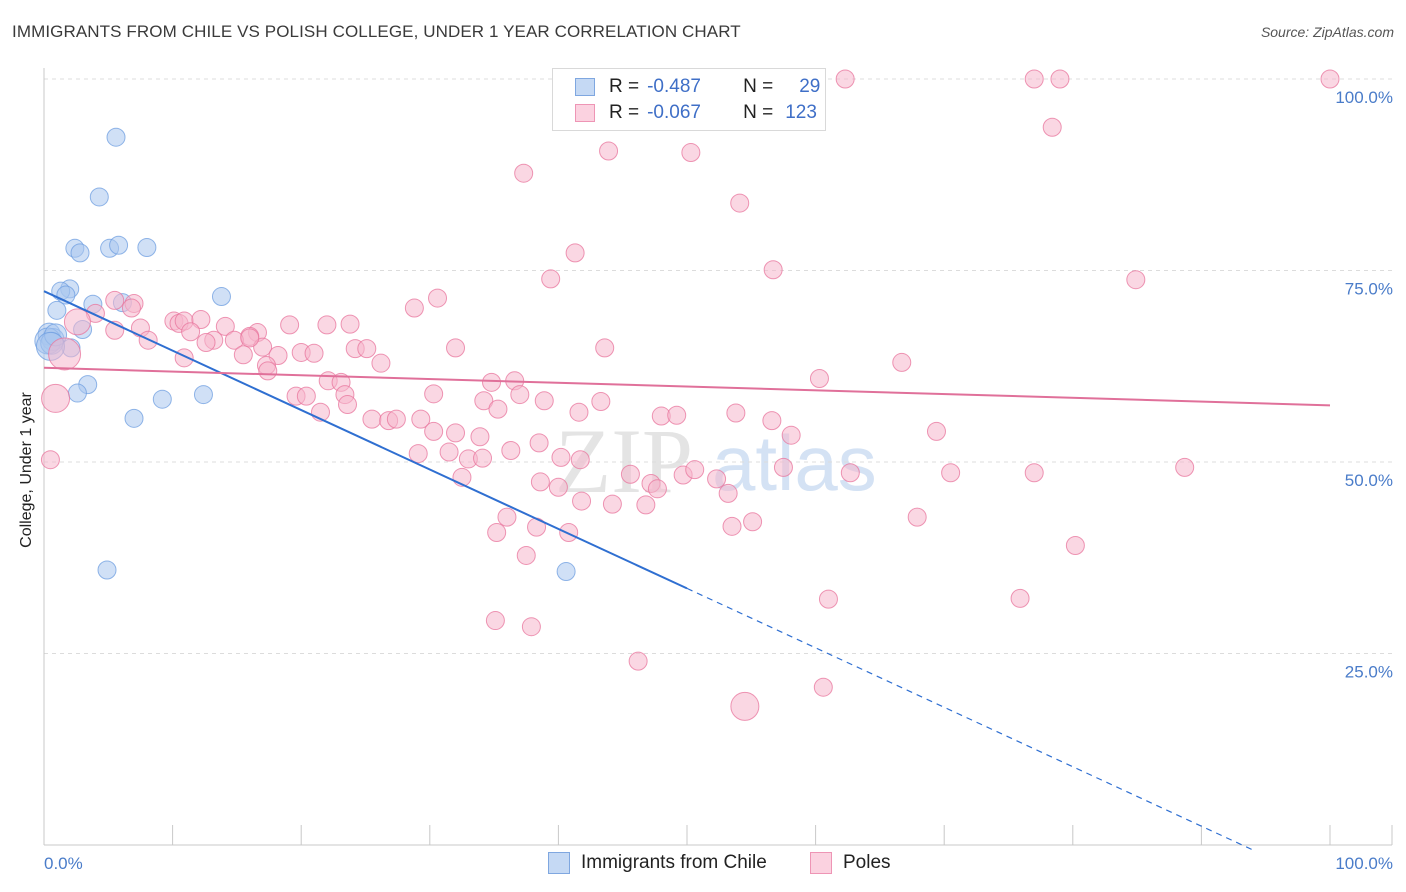 Image resolution: width=1406 pixels, height=892 pixels. I want to click on y-tick-label: 75.0%, so click(1369, 289).